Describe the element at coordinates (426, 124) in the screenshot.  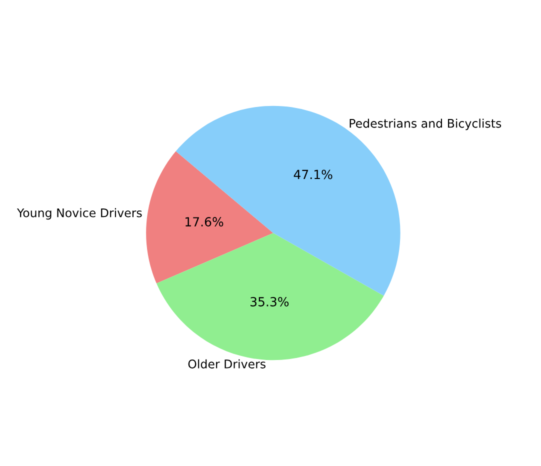
I see `slice-label: Pedestrians and Bicyclists` at that location.